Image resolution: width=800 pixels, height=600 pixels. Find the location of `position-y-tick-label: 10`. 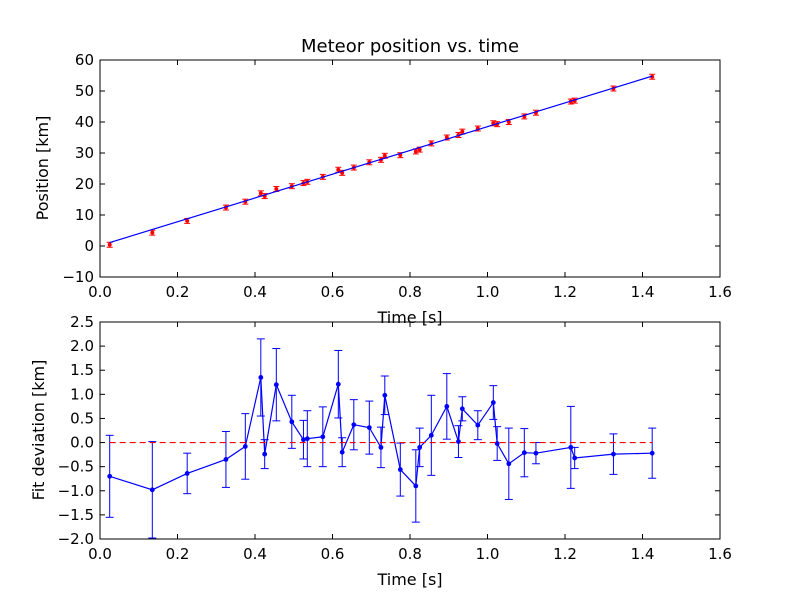

position-y-tick-label: 10 is located at coordinates (84, 215).